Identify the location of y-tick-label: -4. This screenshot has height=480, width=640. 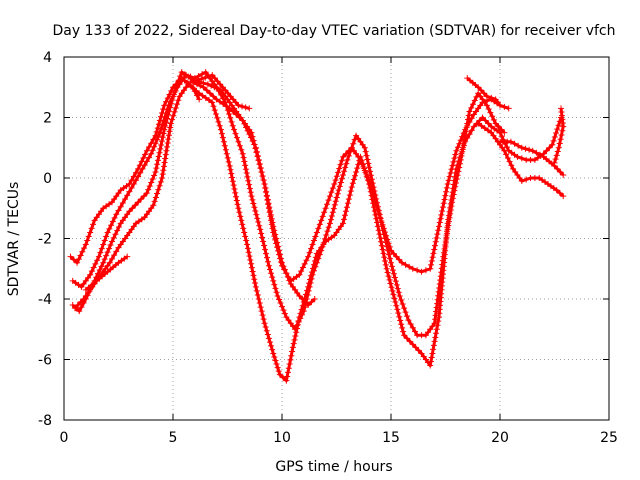
(45, 300).